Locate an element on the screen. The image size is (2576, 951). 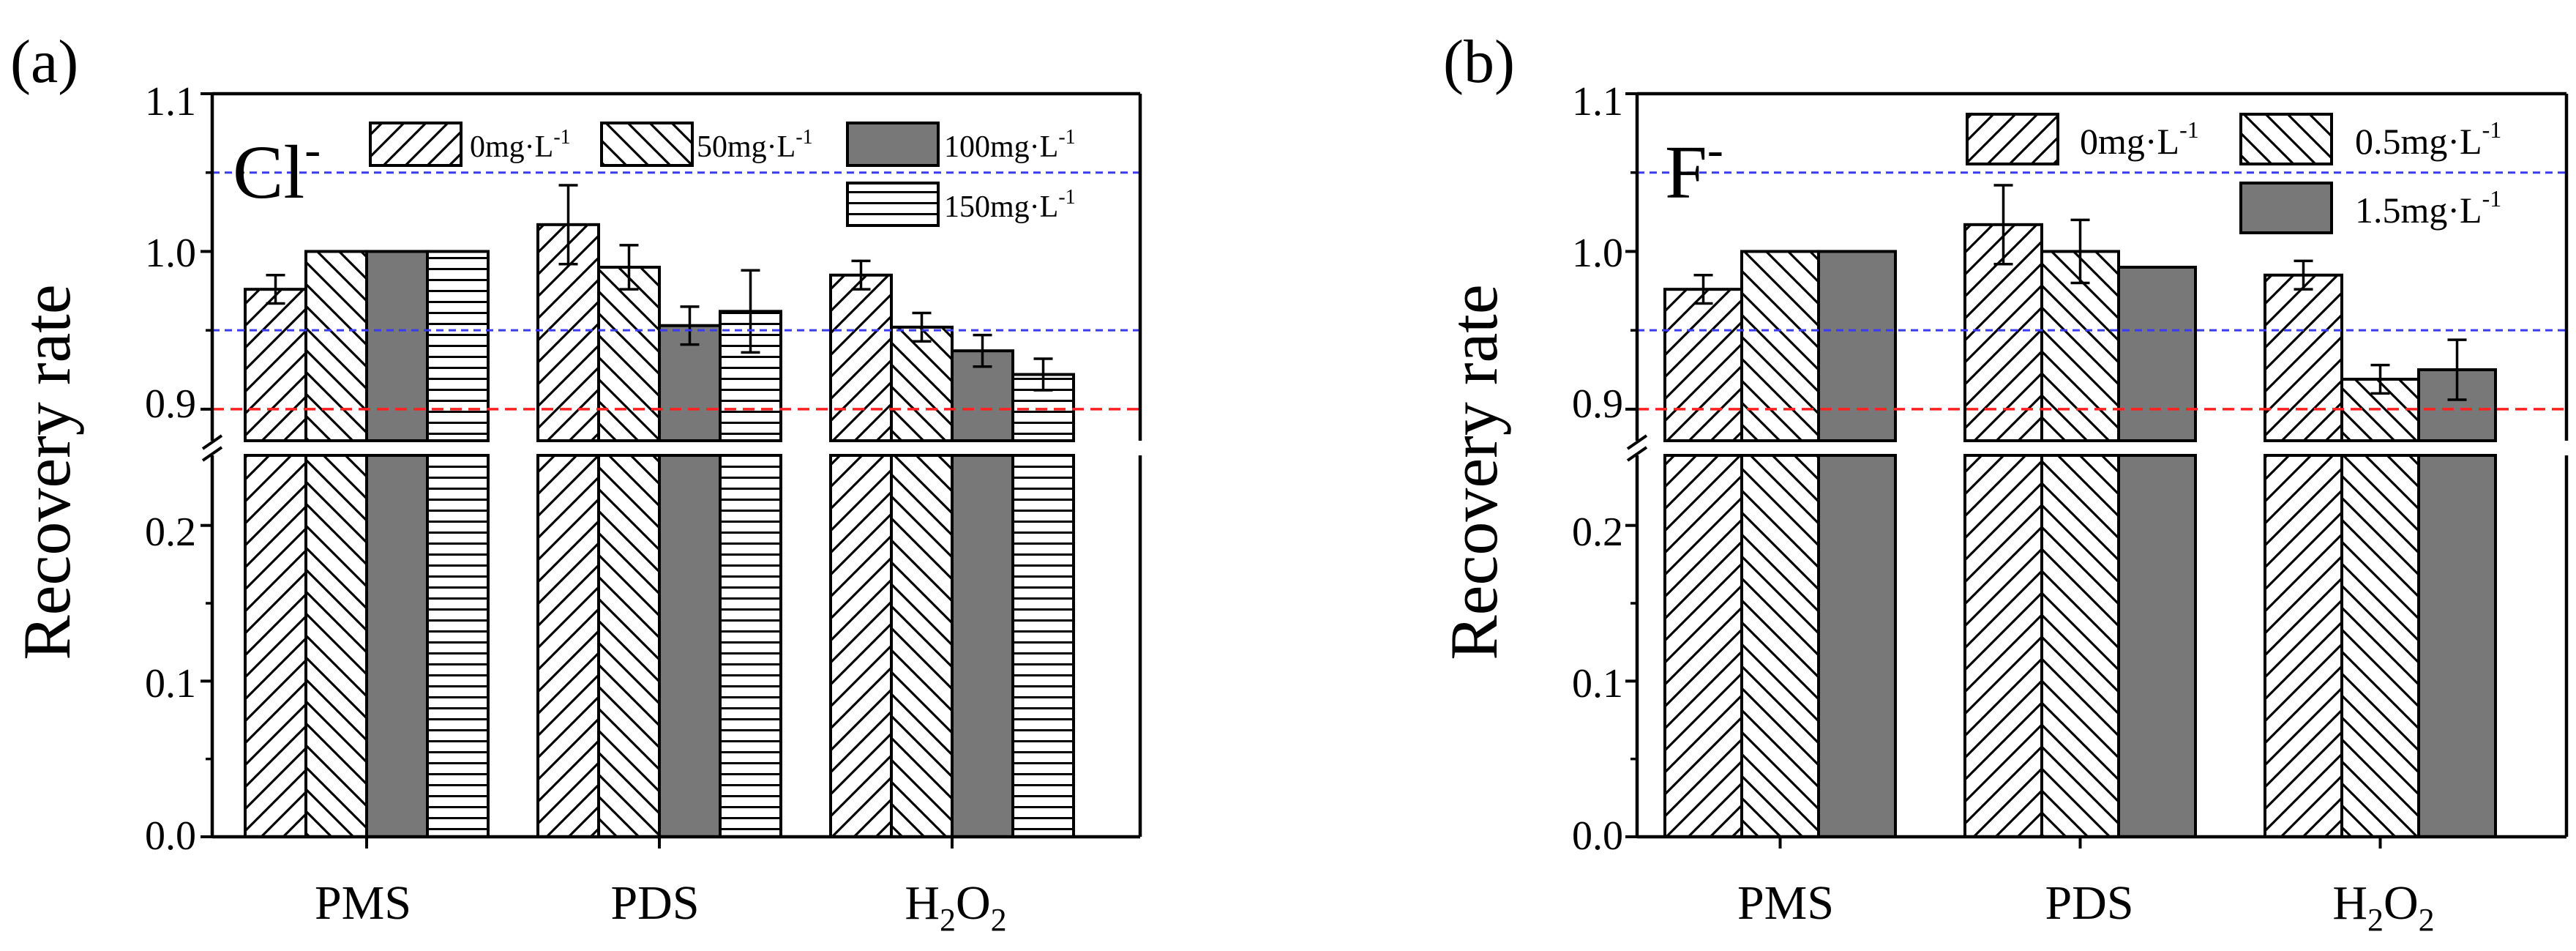
legend-label: 150mg·L-1 is located at coordinates (1010, 205).